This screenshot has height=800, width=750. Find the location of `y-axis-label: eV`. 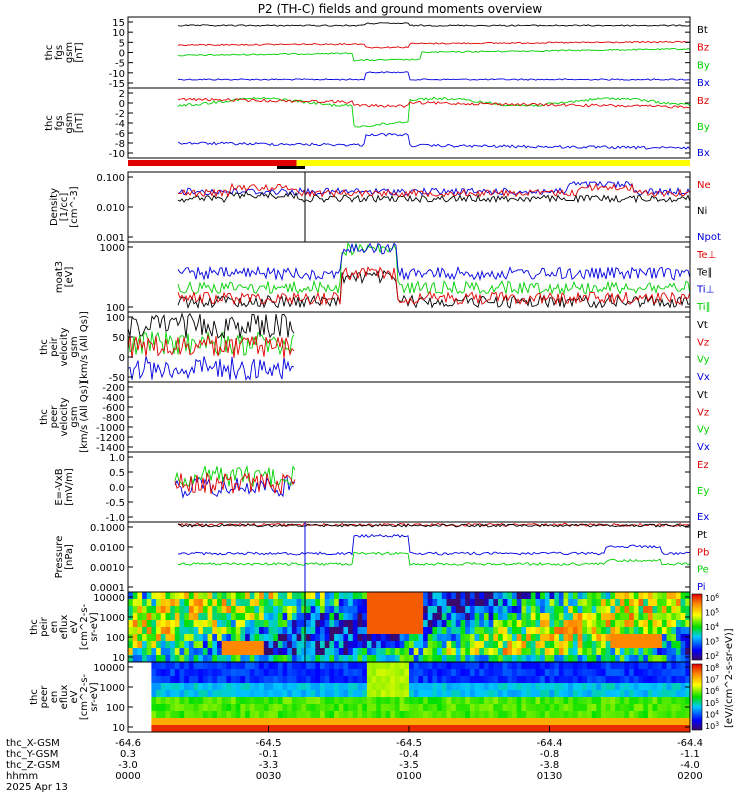

y-axis-label: eV is located at coordinates (74, 626).